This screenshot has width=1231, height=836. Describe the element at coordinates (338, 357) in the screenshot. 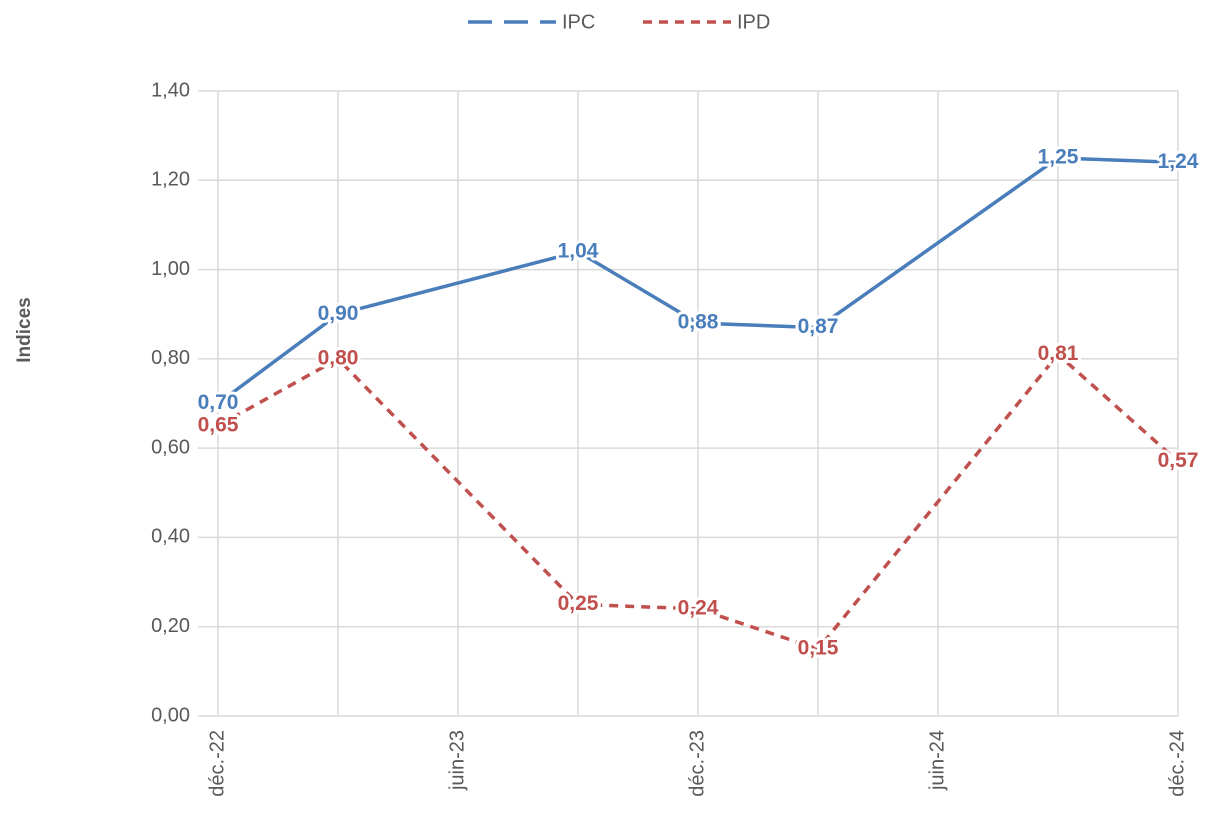

I see `data-label: 0,80` at that location.